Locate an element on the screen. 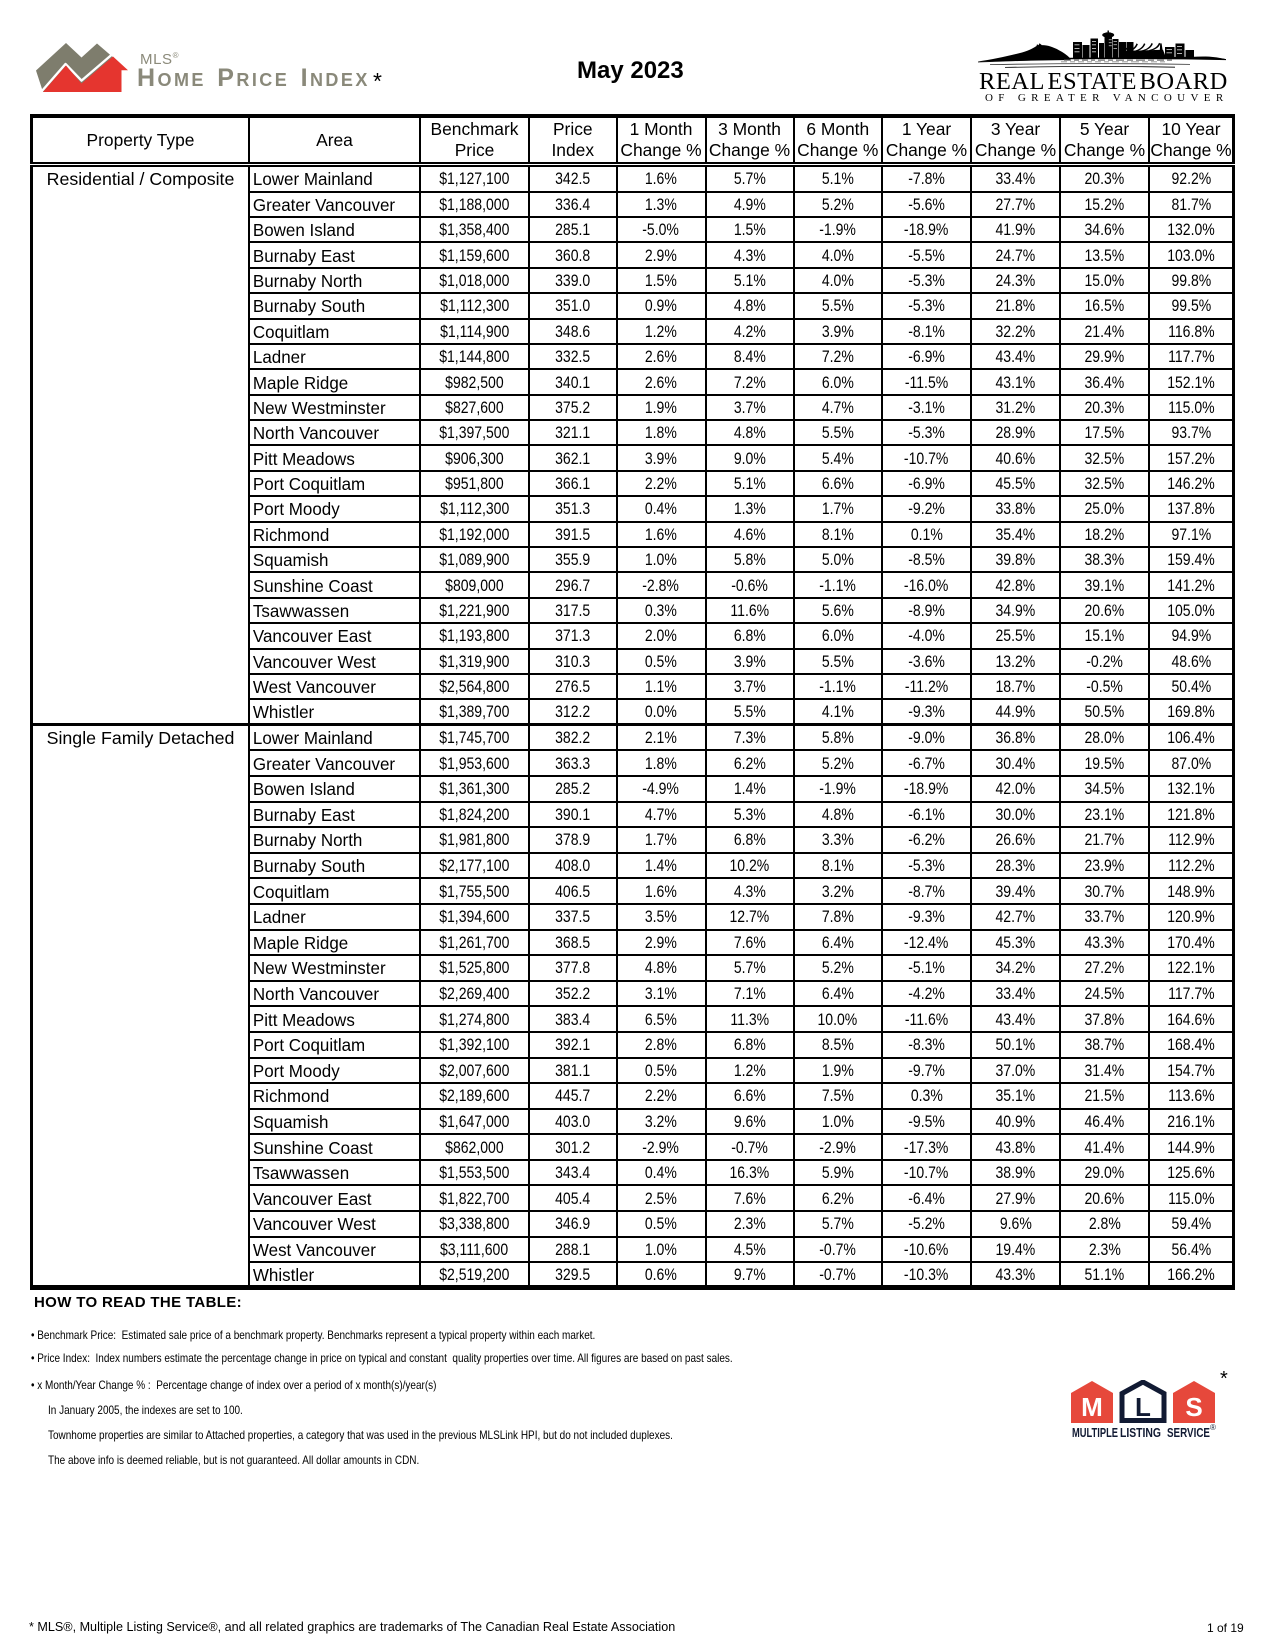 Image resolution: width=1275 pixels, height=1650 pixels. svg-text: L is located at coordinates (1143, 1407).